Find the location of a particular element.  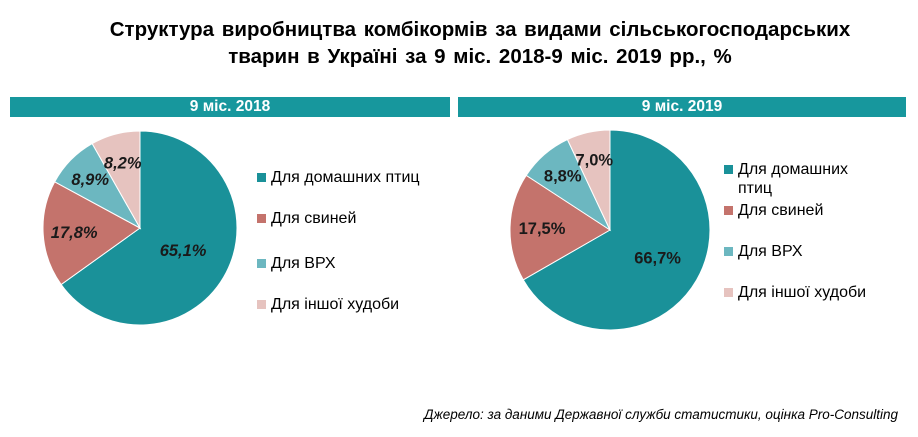

pie-2018-slice-poultry is located at coordinates (149, 228).